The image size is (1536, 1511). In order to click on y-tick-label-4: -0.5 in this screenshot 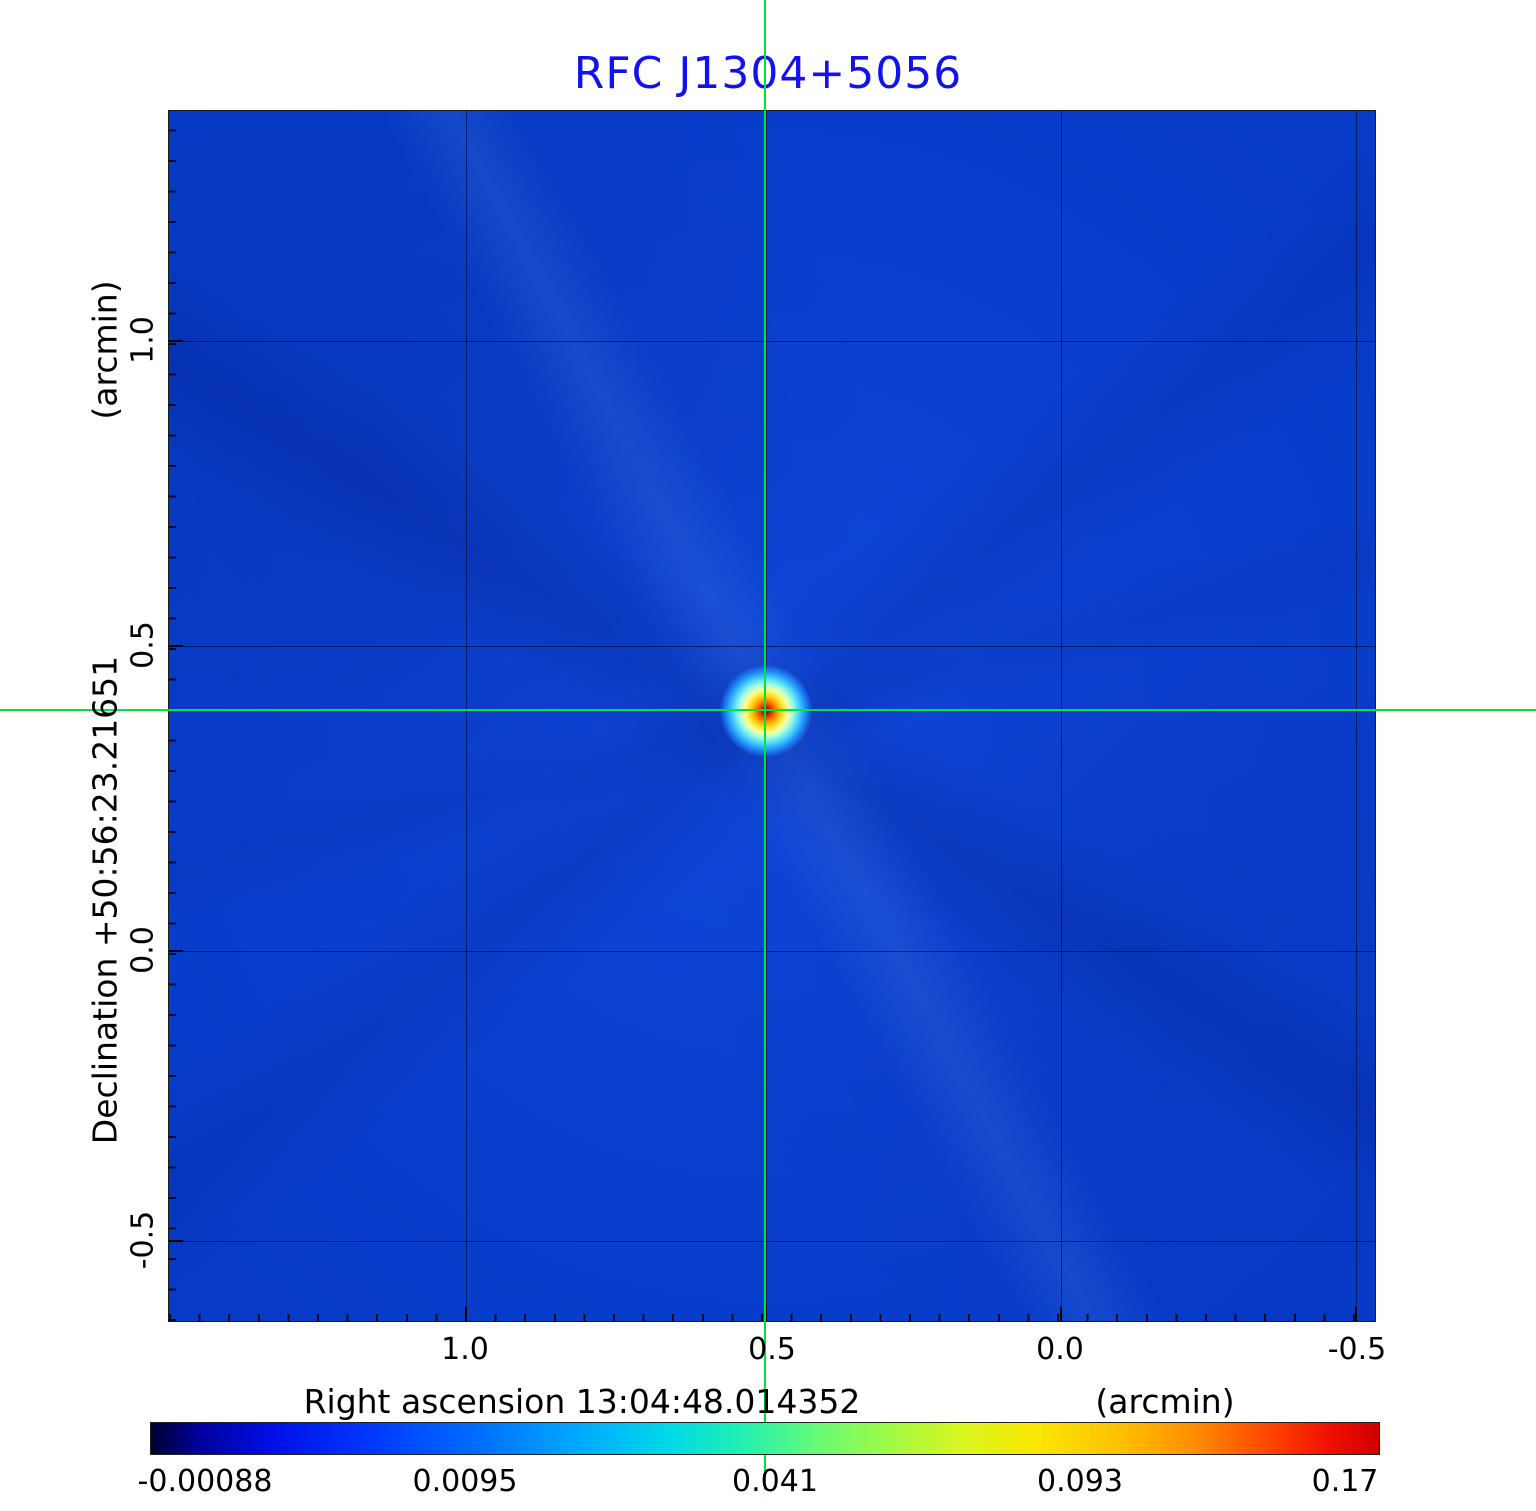, I will do `click(143, 1240)`.